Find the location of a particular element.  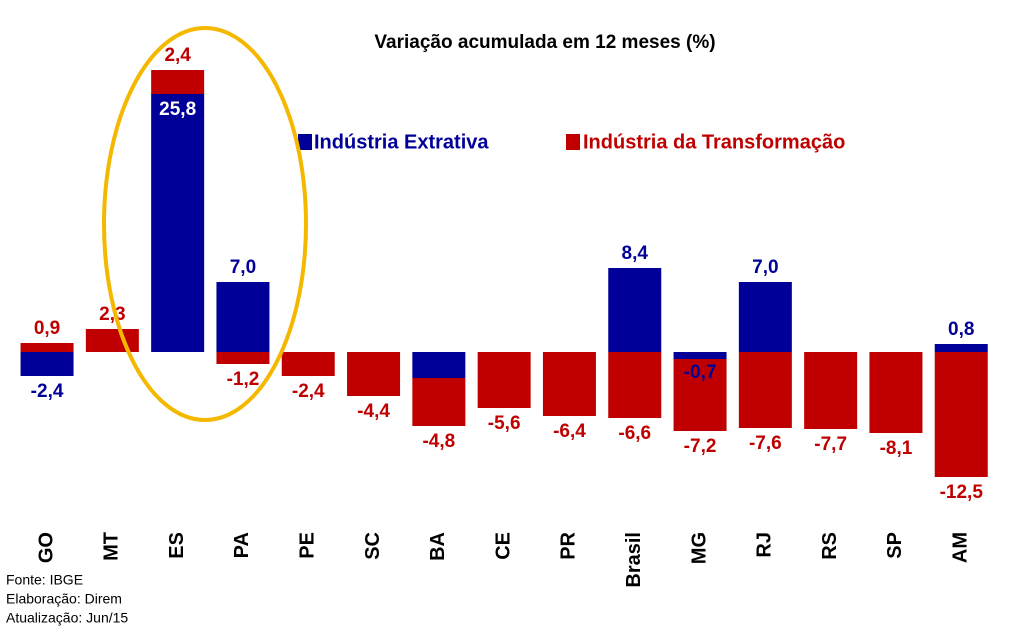

x-tick-label: AM is located at coordinates (961, 547).